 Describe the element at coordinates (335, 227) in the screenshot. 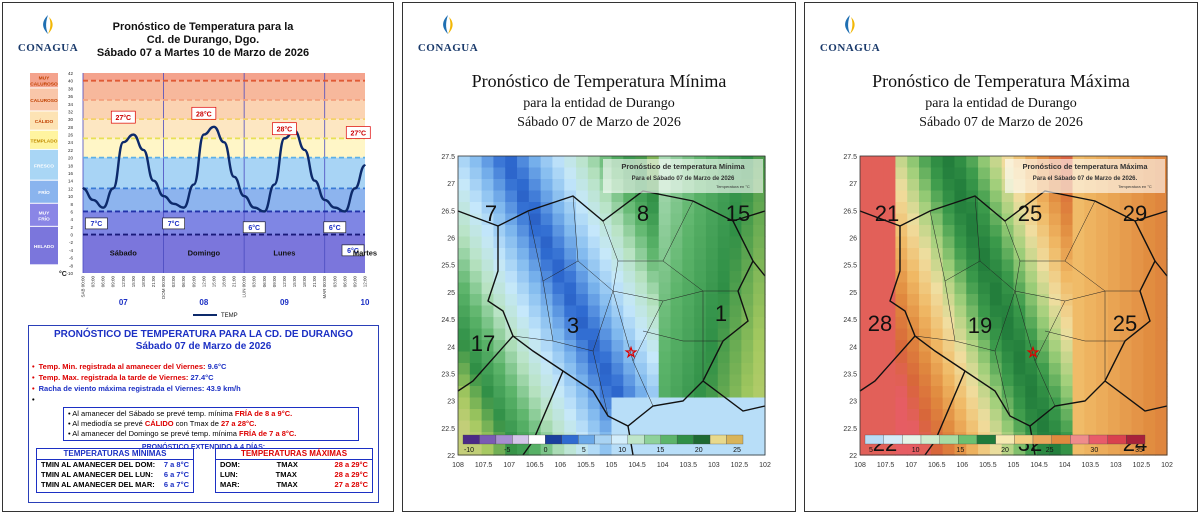

I see `min-label-box` at that location.